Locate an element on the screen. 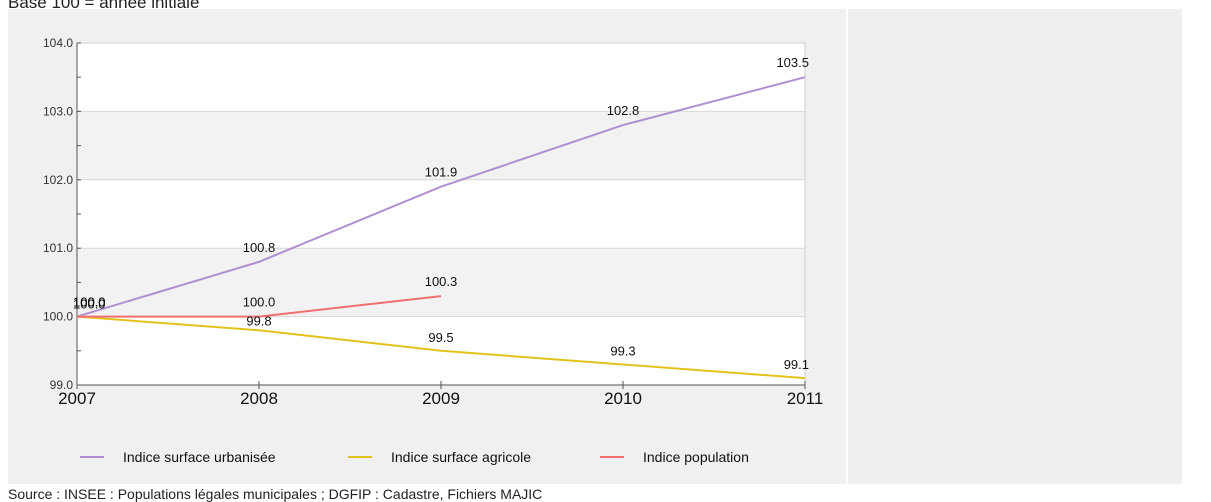 Image resolution: width=1211 pixels, height=502 pixels. data-label: 100.3 is located at coordinates (441, 281).